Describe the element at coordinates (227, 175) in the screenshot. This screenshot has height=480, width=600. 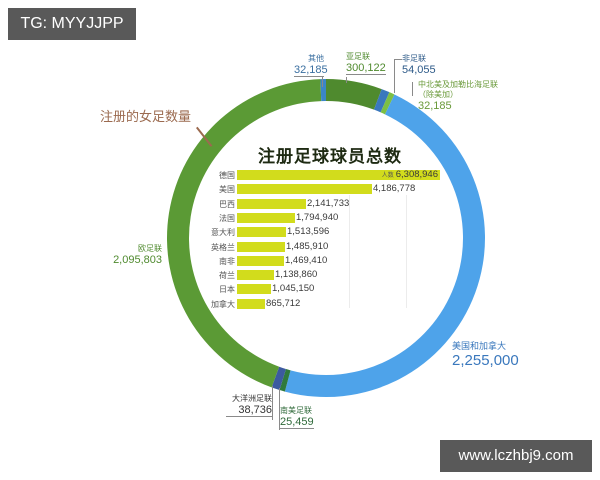
I see `bar-label: 德国` at that location.